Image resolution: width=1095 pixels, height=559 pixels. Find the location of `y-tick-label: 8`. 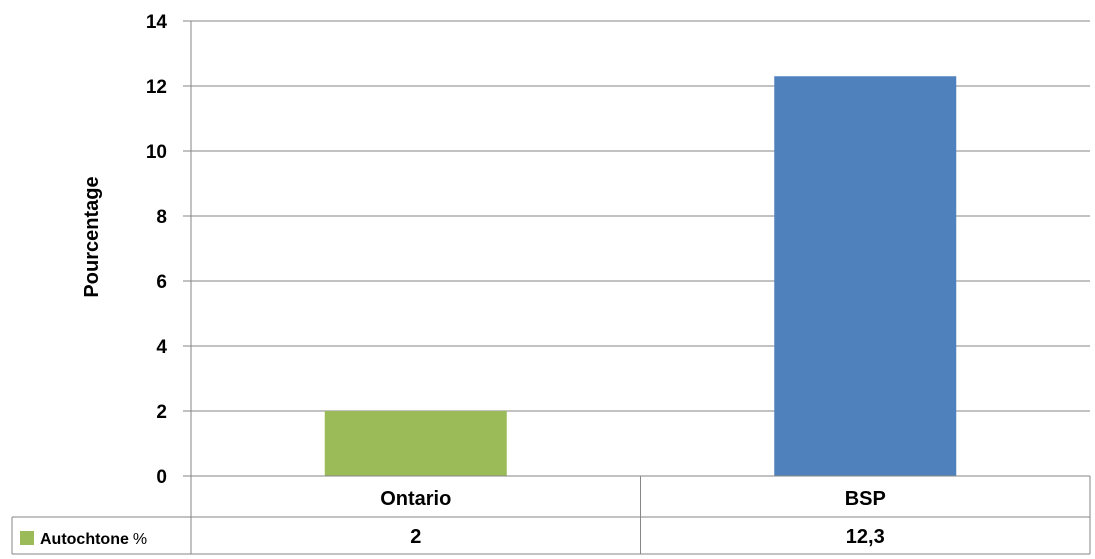

y-tick-label: 8 is located at coordinates (161, 217).